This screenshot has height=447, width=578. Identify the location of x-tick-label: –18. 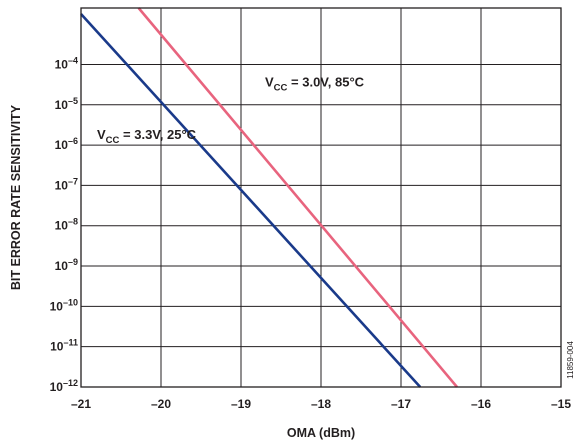
(321, 404).